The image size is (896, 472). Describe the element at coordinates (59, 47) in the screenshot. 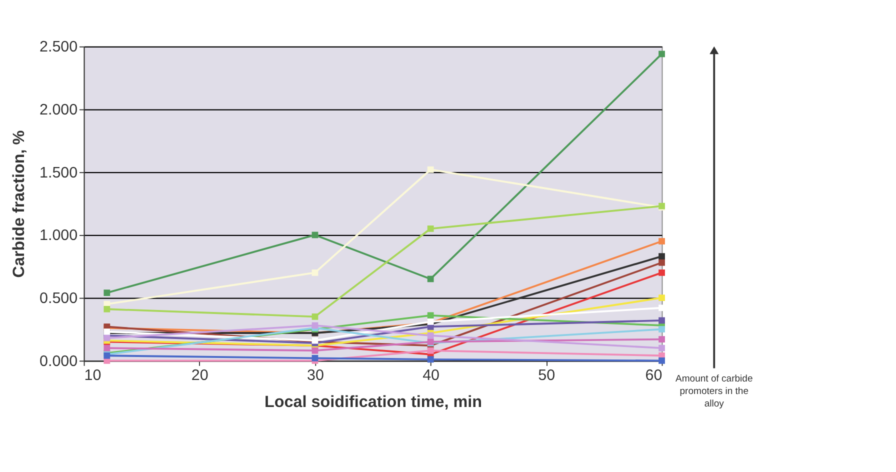

I see `y-tick-label: 2.500` at that location.